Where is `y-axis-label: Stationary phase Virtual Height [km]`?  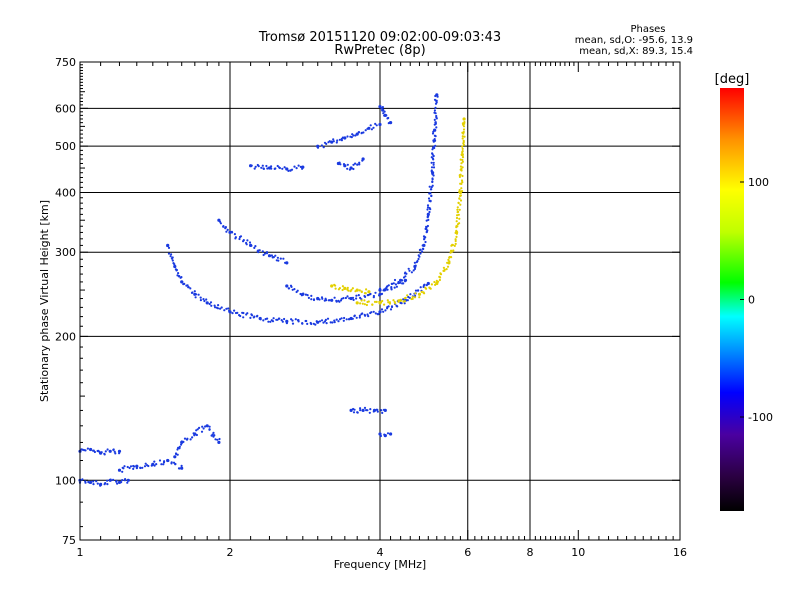
y-axis-label: Stationary phase Virtual Height [km] is located at coordinates (44, 301).